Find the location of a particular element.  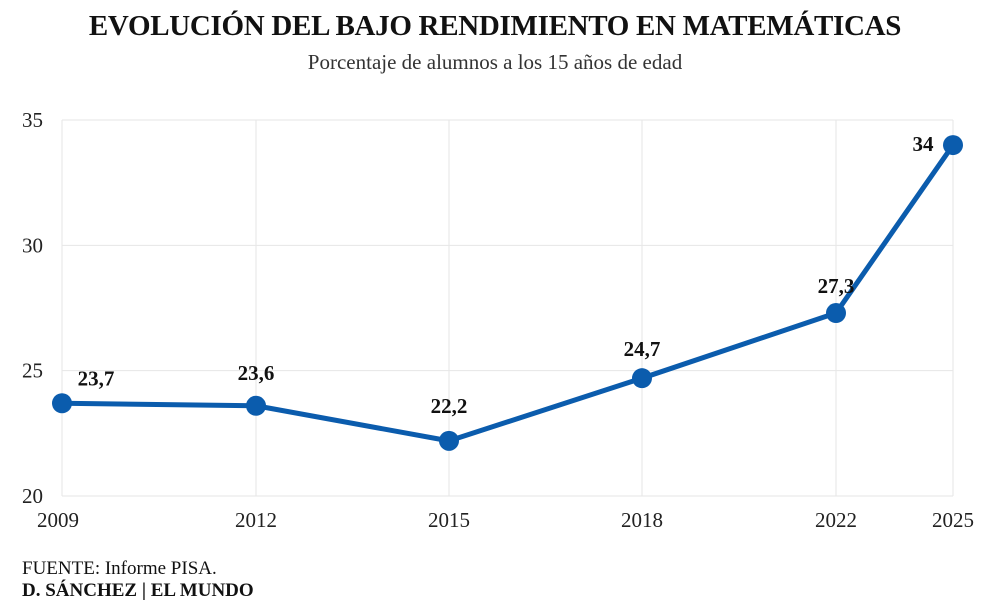

x-tick-label: 2009 is located at coordinates (58, 520).